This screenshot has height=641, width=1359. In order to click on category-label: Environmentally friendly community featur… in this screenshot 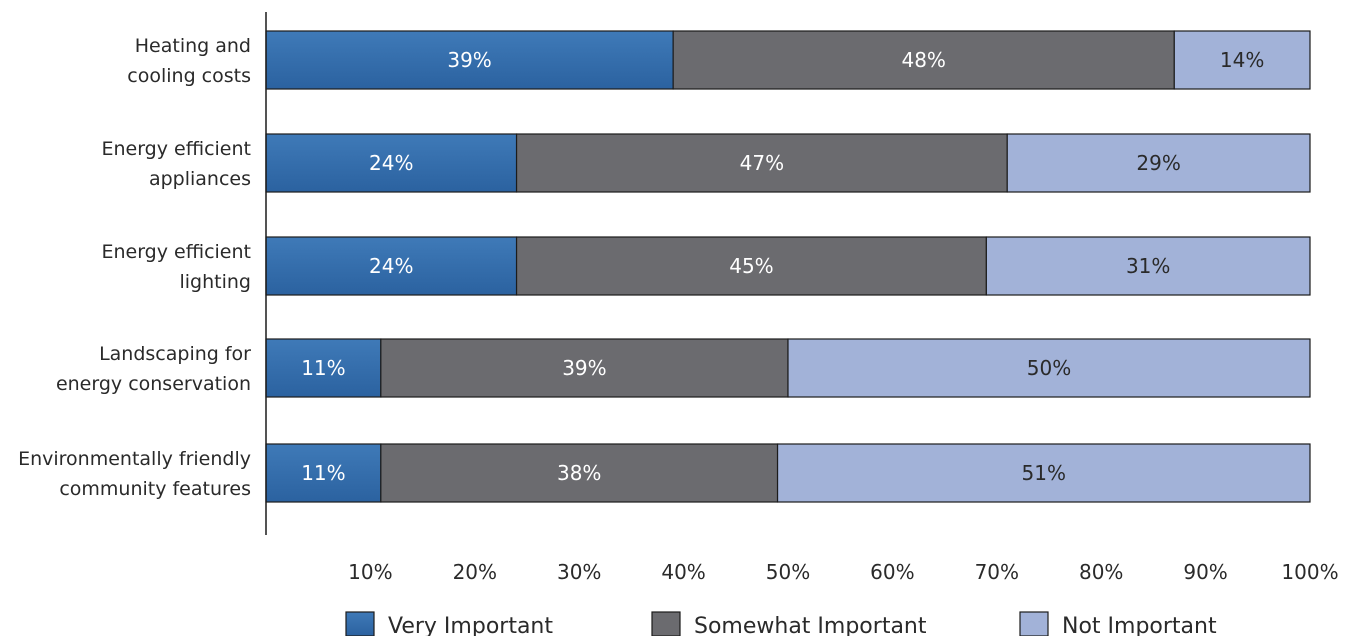, I will do `click(134, 474)`.